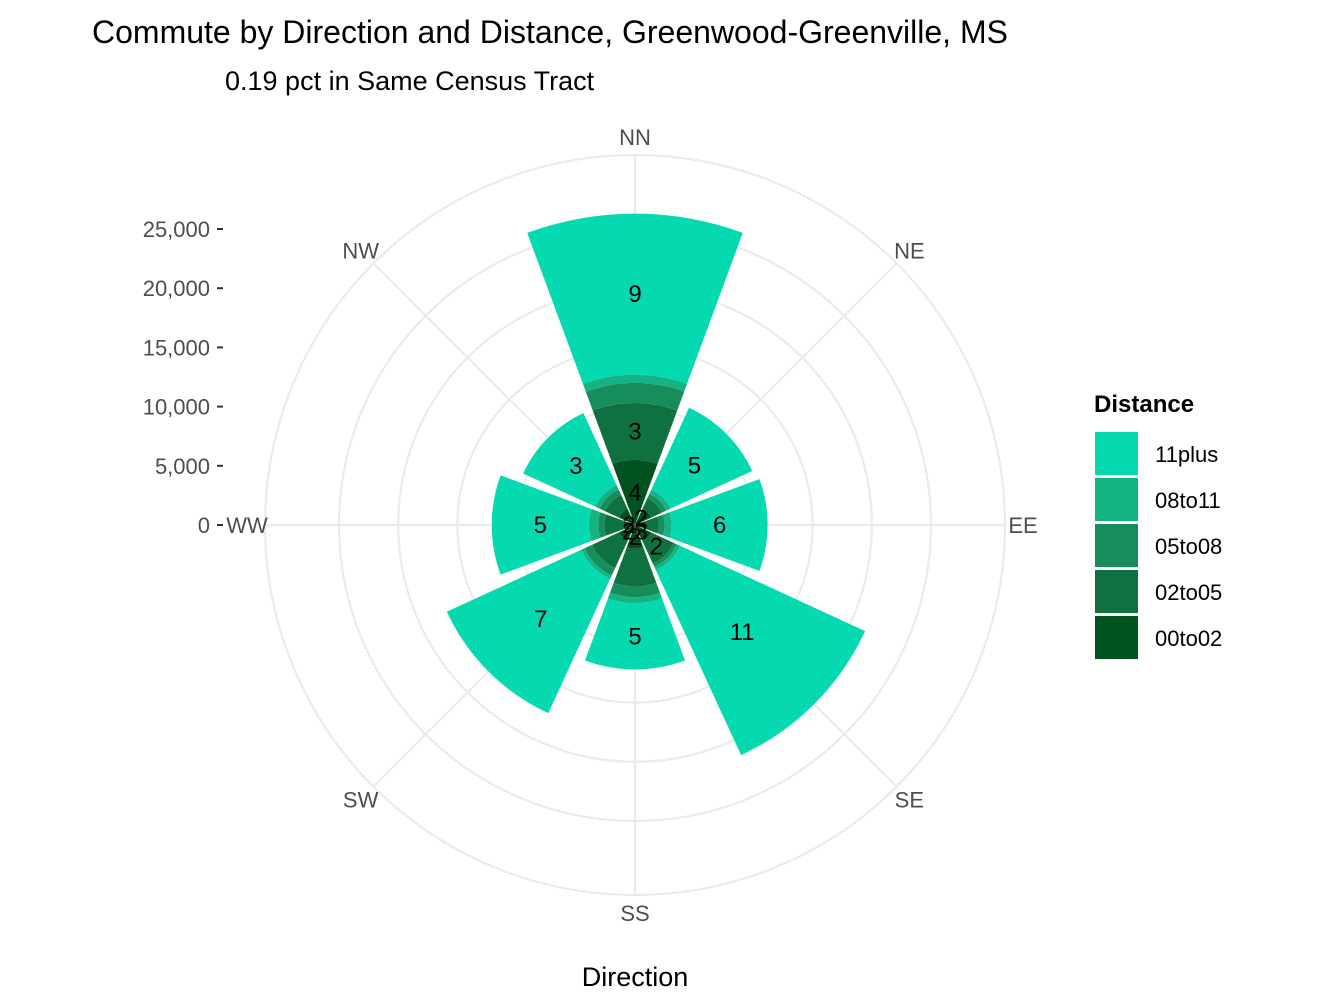 The width and height of the screenshot is (1344, 1008). What do you see at coordinates (634, 913) in the screenshot?
I see `direction-label: SS` at bounding box center [634, 913].